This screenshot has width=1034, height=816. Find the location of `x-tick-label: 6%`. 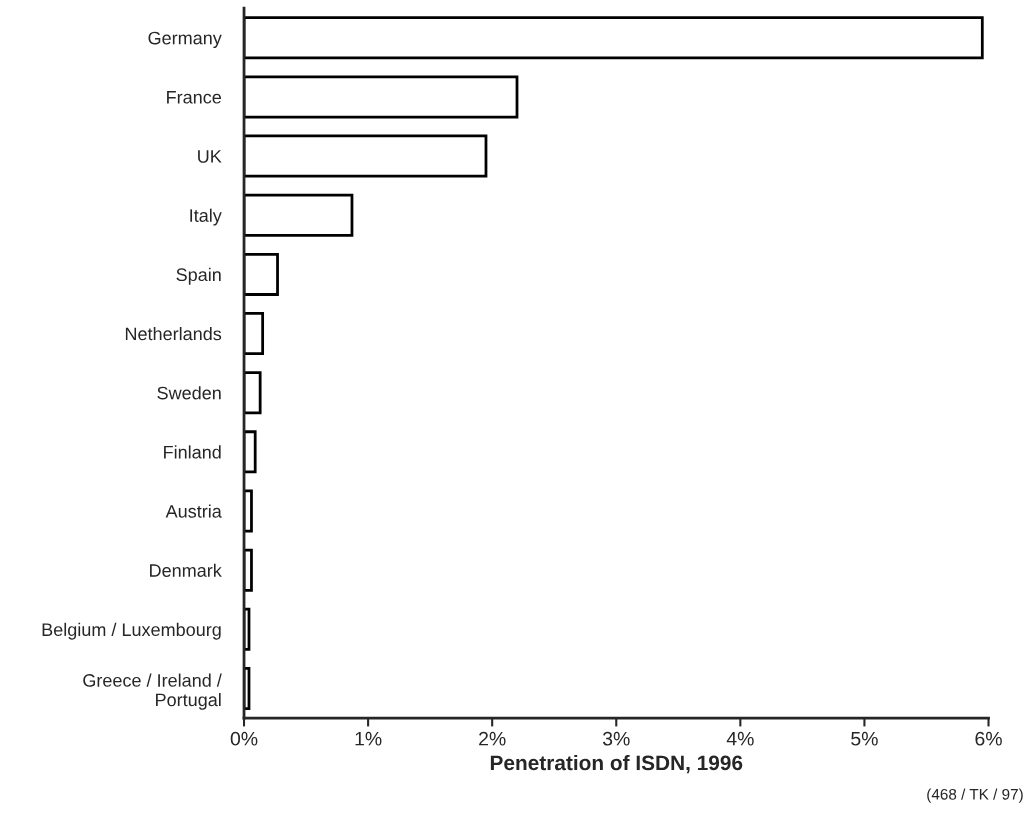

x-tick-label: 6% is located at coordinates (988, 738).